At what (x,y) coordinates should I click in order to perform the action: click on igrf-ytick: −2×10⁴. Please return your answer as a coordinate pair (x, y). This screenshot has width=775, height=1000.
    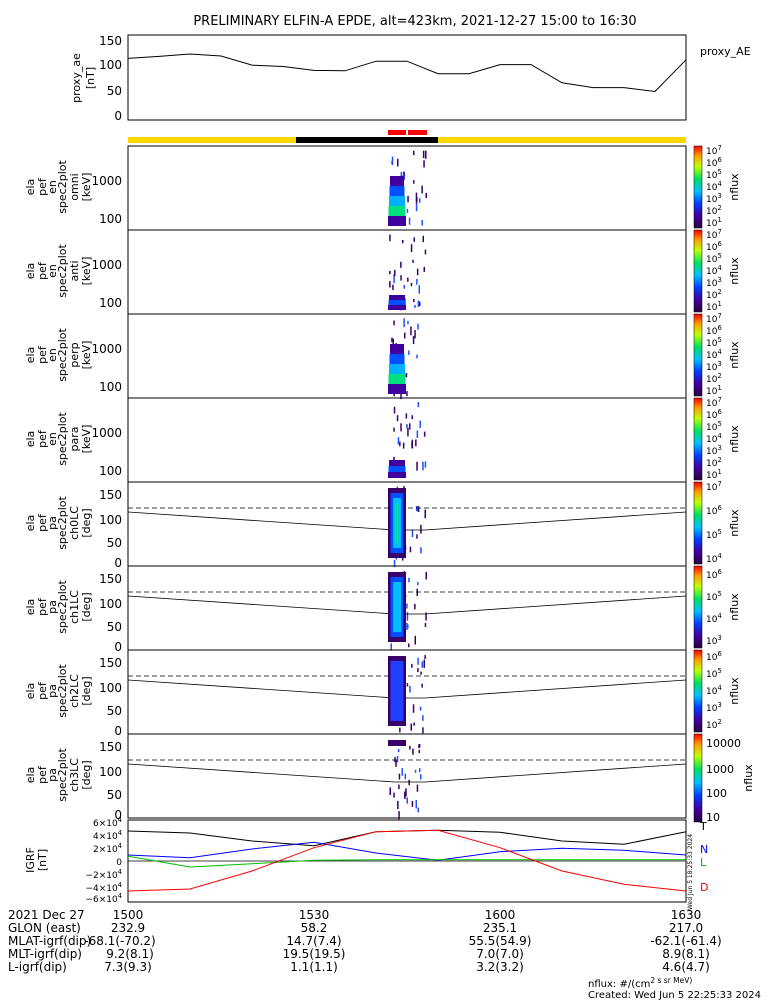
    Looking at the image, I should click on (103, 874).